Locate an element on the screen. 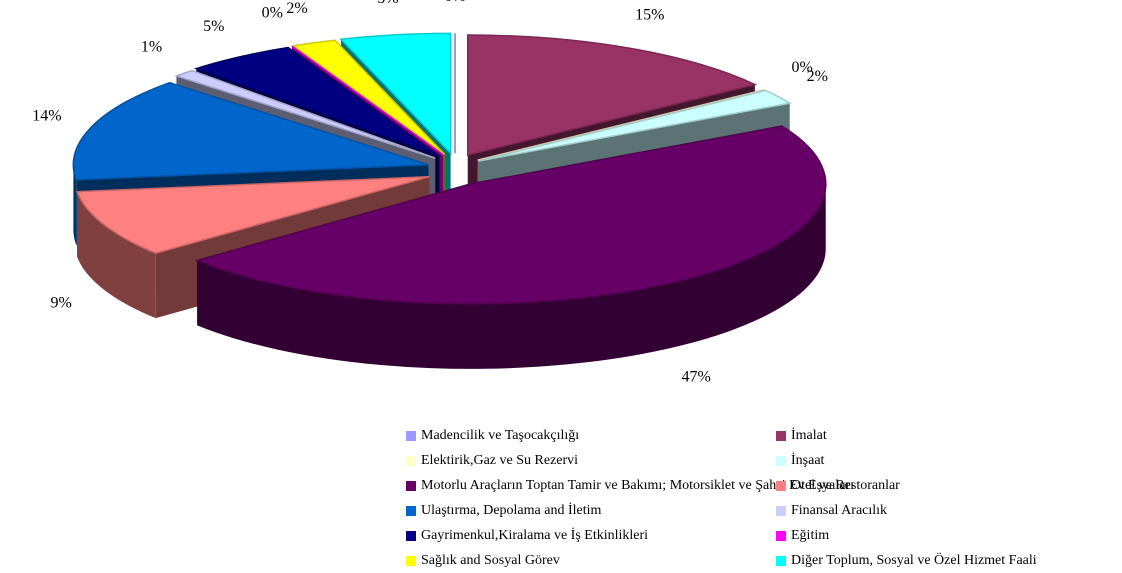 This screenshot has width=1122, height=573. legend-label: Madencilik ve Taşocakçılığı is located at coordinates (500, 435).